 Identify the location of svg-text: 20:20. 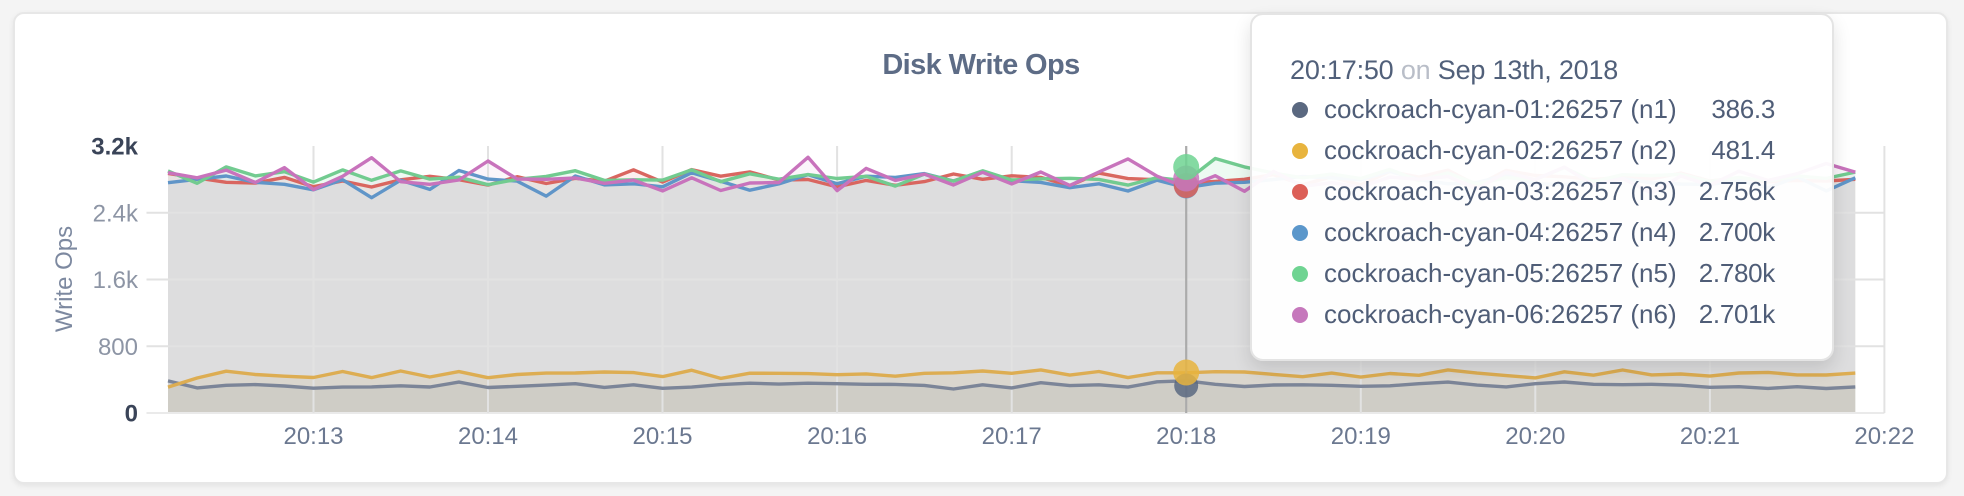
(1535, 436).